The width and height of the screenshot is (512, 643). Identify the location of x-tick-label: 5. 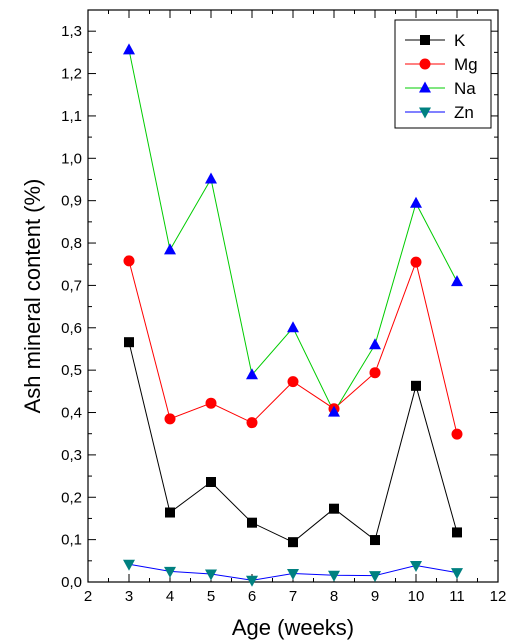
(211, 596).